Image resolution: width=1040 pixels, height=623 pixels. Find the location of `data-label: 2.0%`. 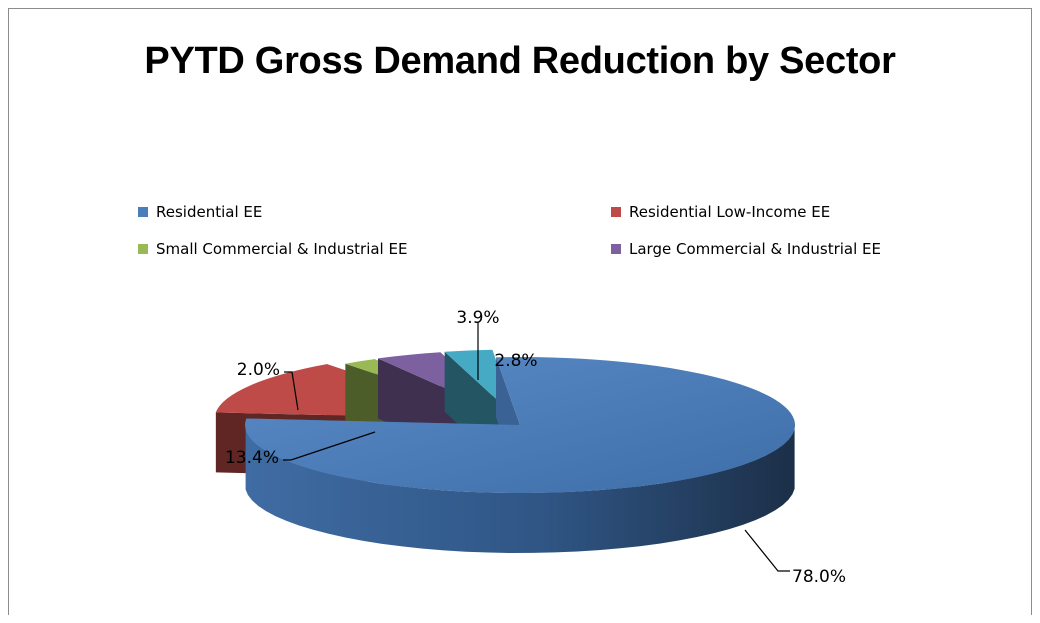

data-label: 2.0% is located at coordinates (258, 370).